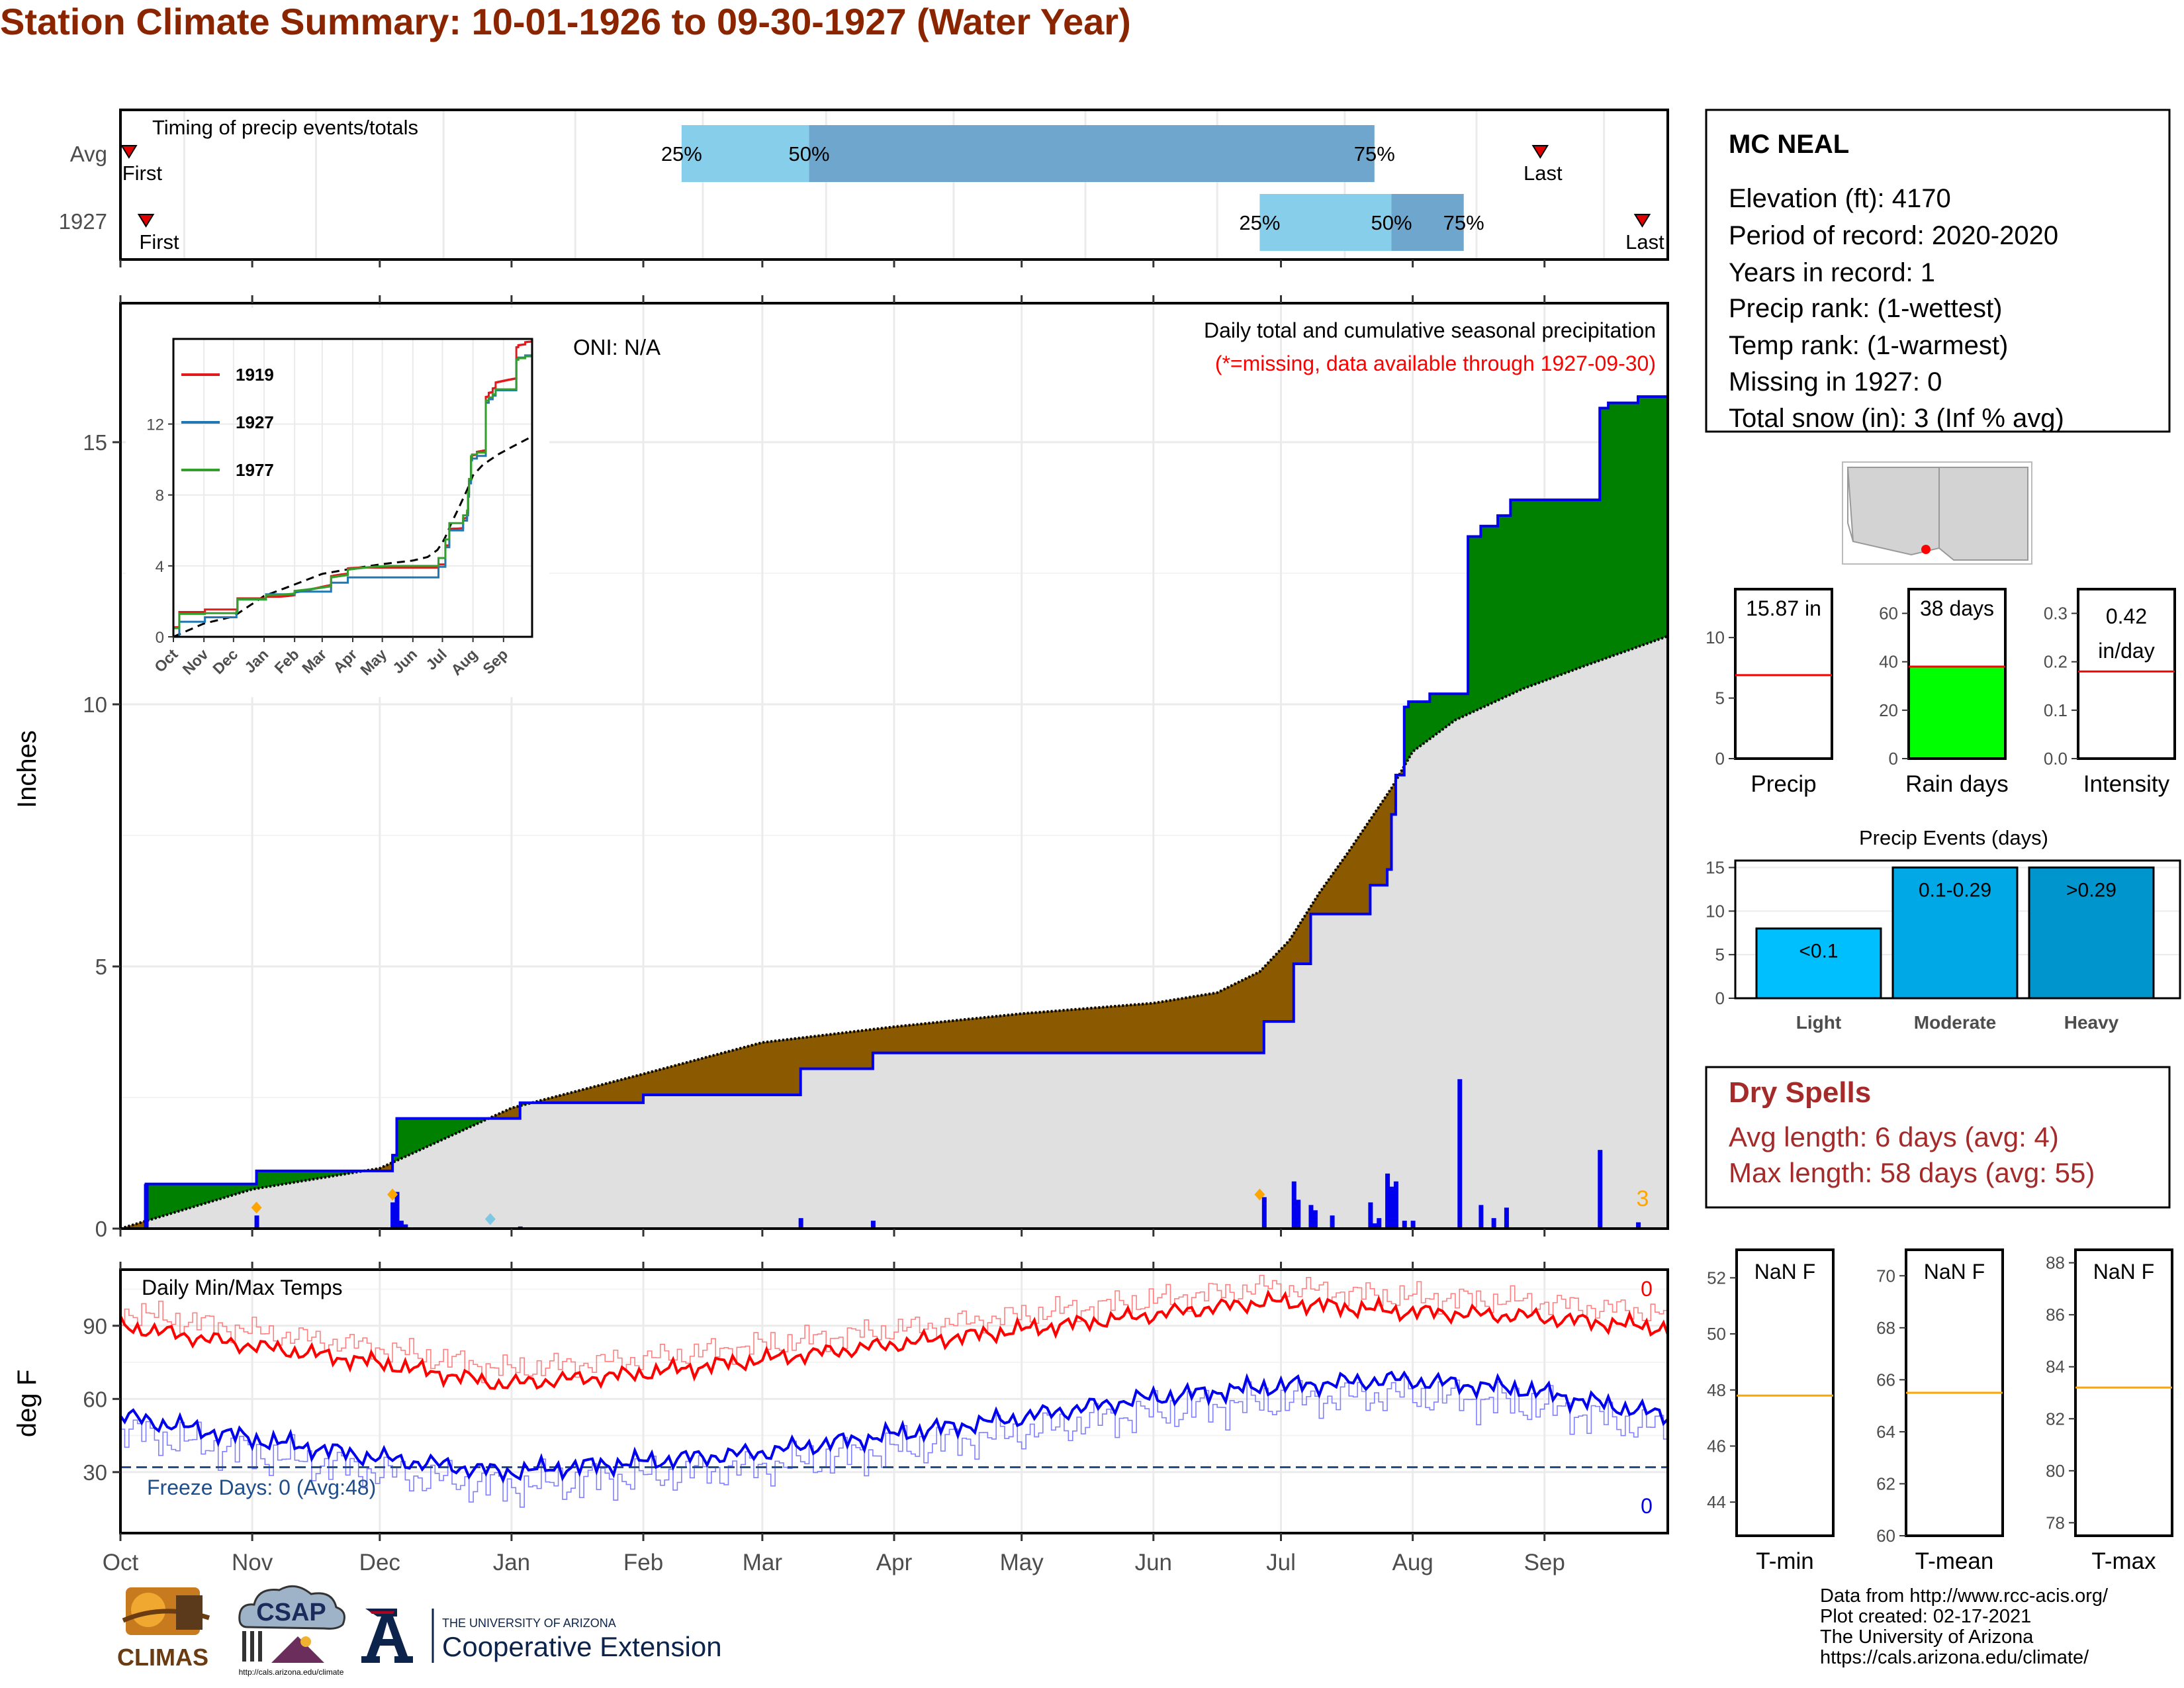  What do you see at coordinates (2055, 1419) in the screenshot?
I see `temp-box-ytick-label: 82` at bounding box center [2055, 1419].